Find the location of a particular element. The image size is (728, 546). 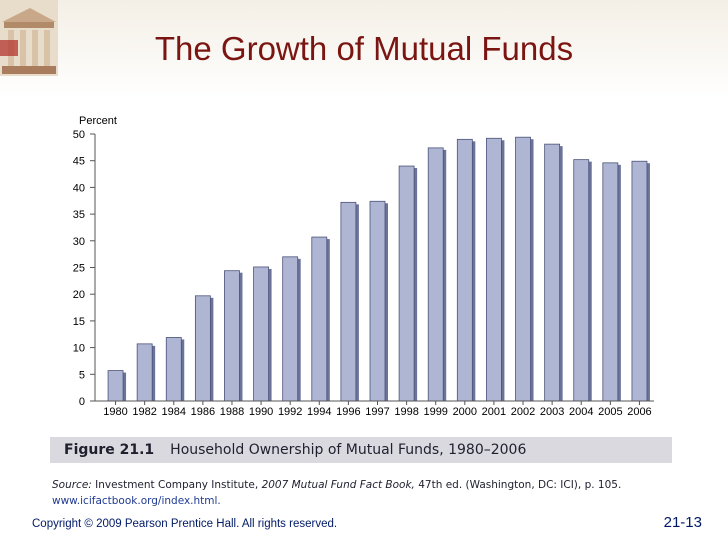

y-tick-label: 40 is located at coordinates (79, 188).